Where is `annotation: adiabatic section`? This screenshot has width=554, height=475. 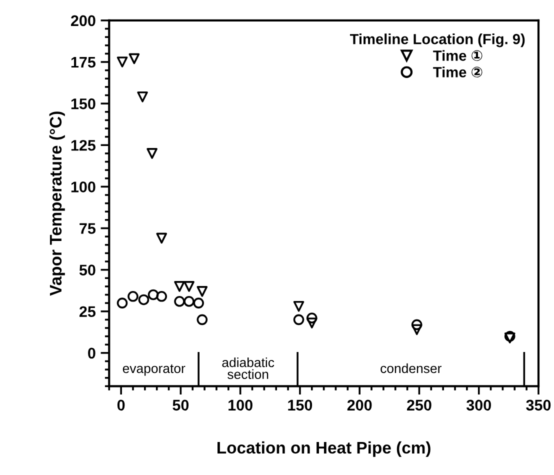
annotation: adiabatic section is located at coordinates (248, 368).